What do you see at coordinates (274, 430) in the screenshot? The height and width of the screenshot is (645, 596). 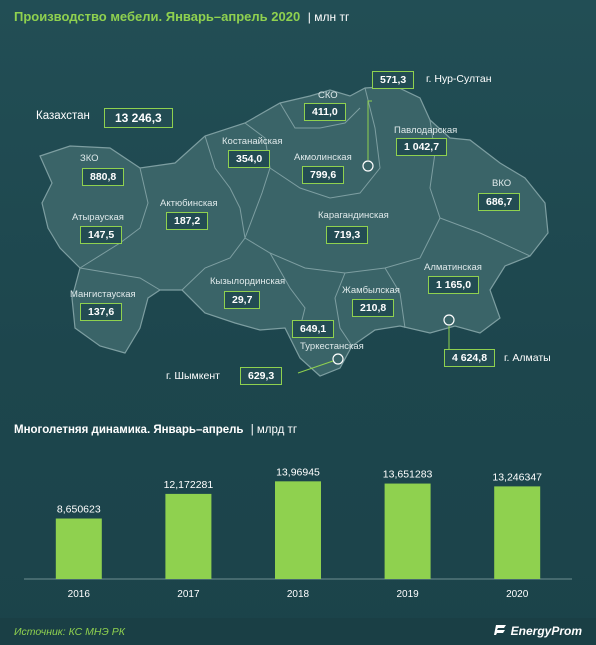 I see `dynamics-unit: | млрд тг` at bounding box center [274, 430].